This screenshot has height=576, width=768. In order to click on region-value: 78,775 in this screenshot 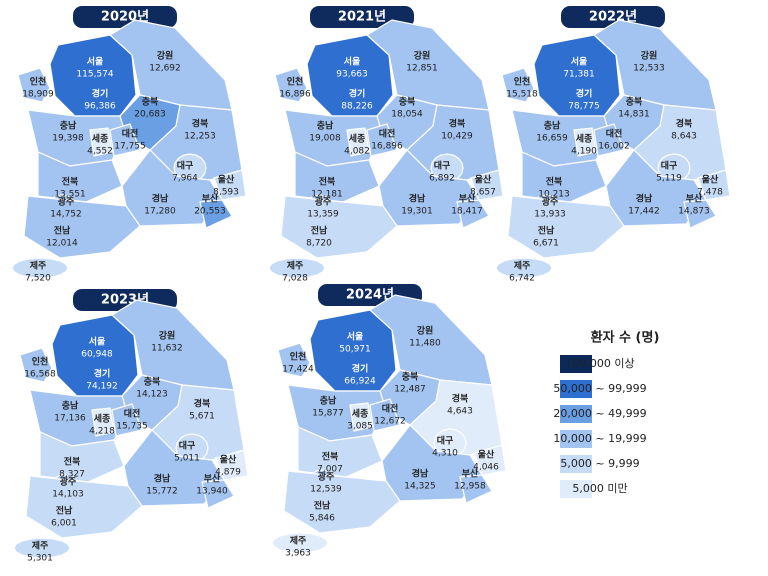, I will do `click(584, 107)`.